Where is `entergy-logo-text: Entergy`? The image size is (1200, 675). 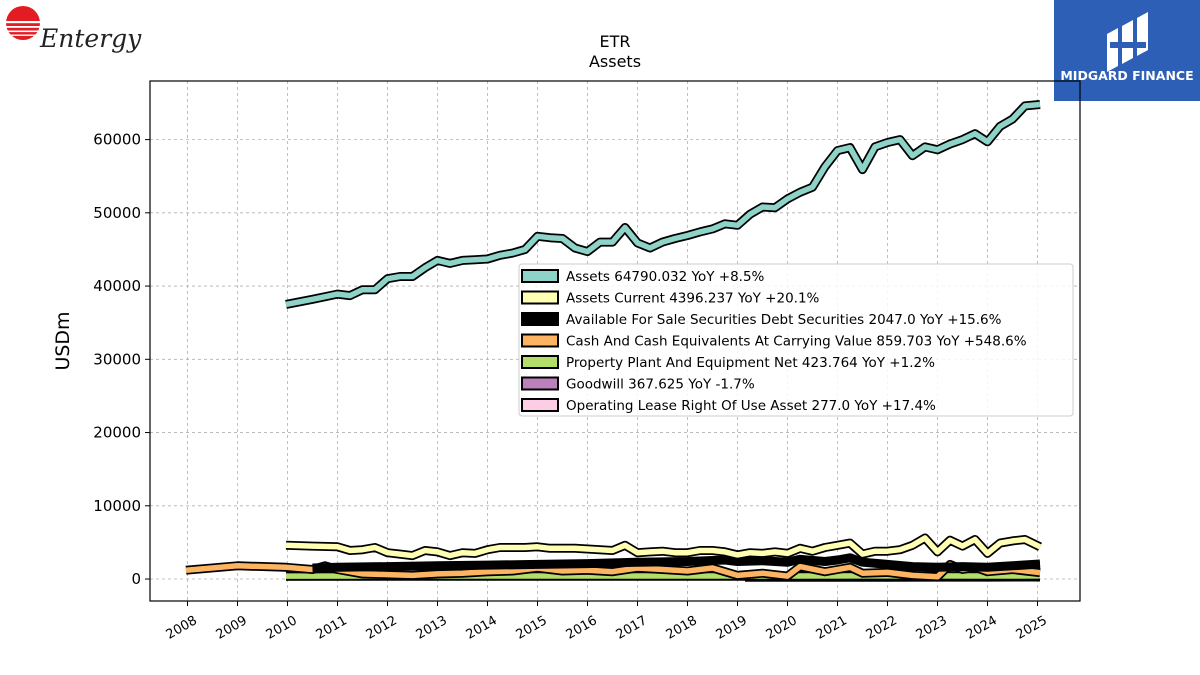 entergy-logo-text: Entergy is located at coordinates (90, 38).